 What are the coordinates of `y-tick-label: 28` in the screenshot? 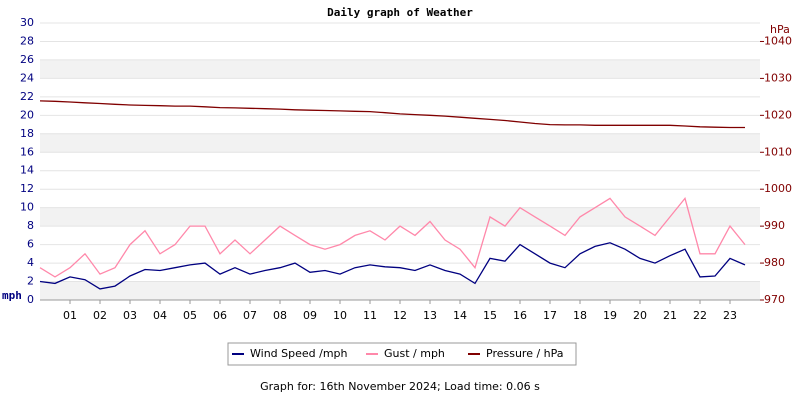 It's located at (27, 40).